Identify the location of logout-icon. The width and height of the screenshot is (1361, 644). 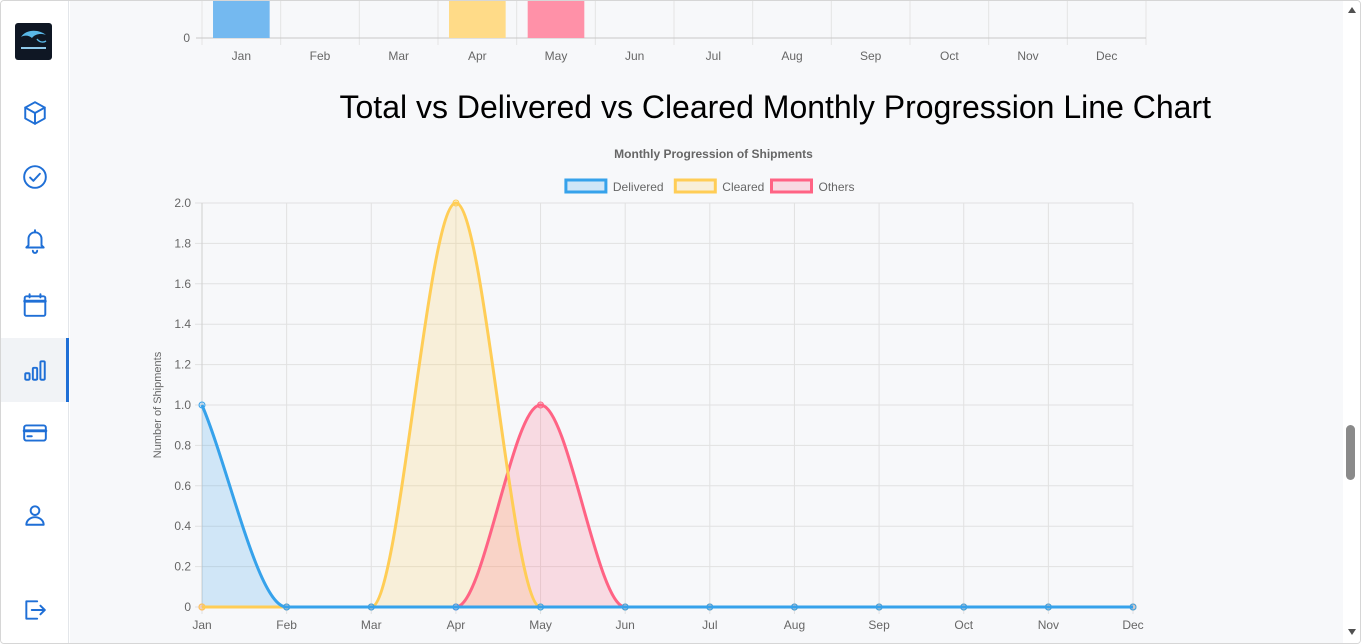
(35, 610).